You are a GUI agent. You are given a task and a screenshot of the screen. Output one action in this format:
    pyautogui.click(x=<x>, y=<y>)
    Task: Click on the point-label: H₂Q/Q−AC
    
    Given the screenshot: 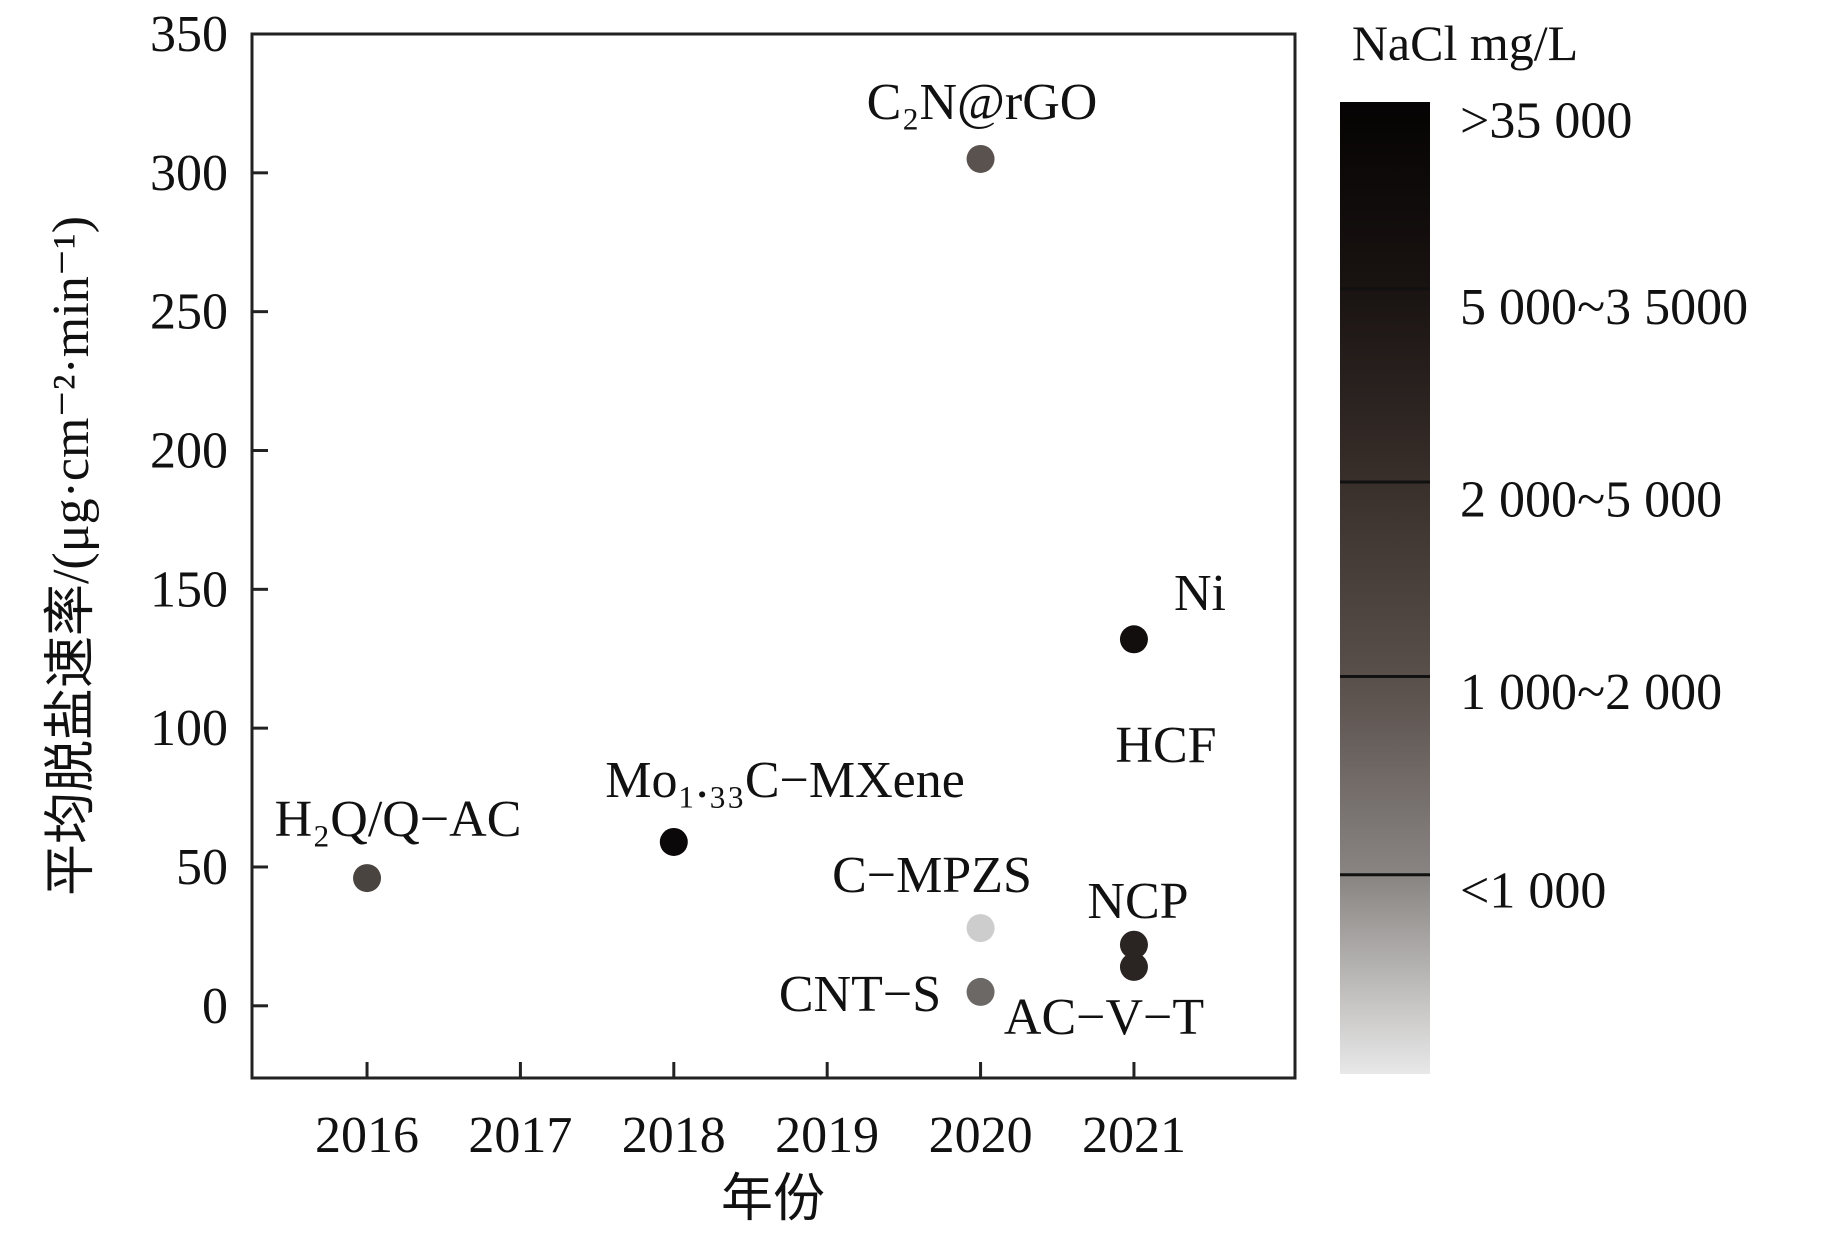 What is the action you would take?
    pyautogui.click(x=398, y=819)
    